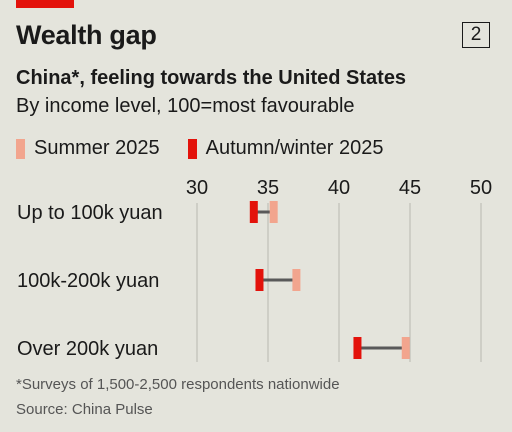 This screenshot has height=432, width=512. Describe the element at coordinates (88, 281) in the screenshot. I see `category-label: 100k-200k yuan` at that location.